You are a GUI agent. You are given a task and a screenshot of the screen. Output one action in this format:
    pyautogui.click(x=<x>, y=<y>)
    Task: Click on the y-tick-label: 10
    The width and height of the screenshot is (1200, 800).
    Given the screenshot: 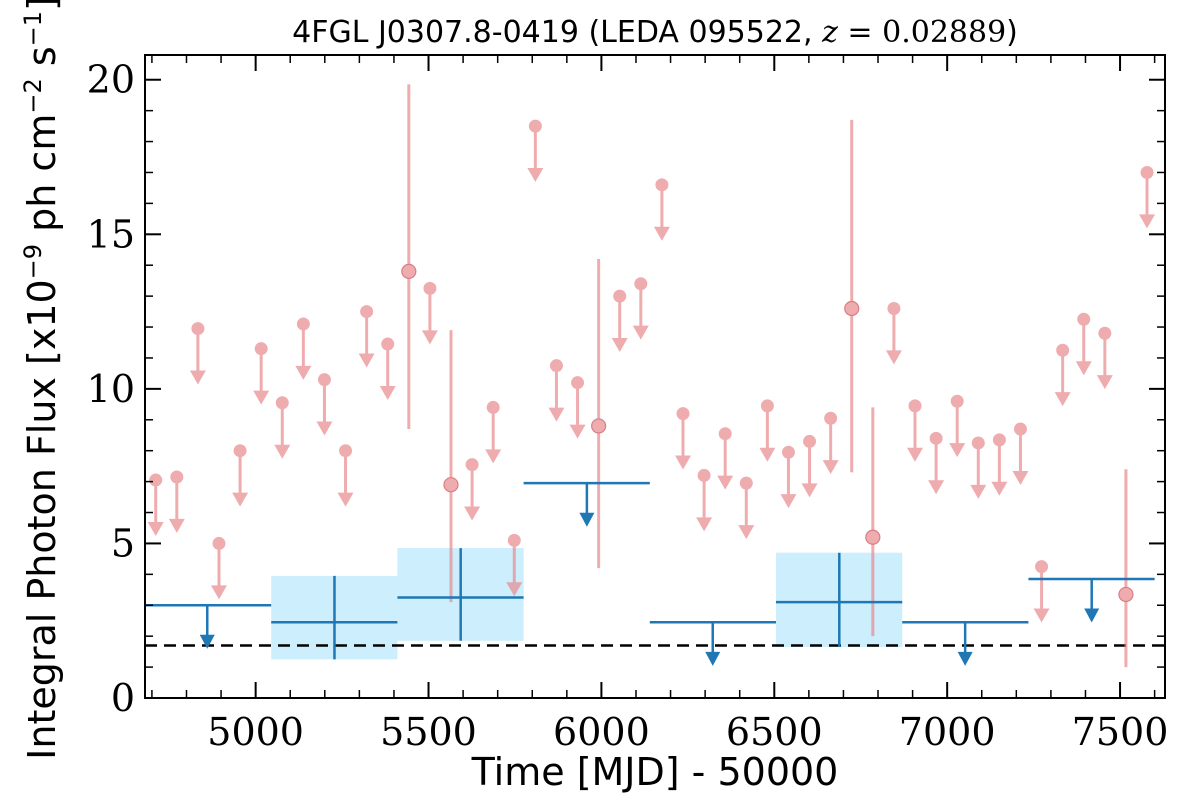 What is the action you would take?
    pyautogui.click(x=111, y=389)
    